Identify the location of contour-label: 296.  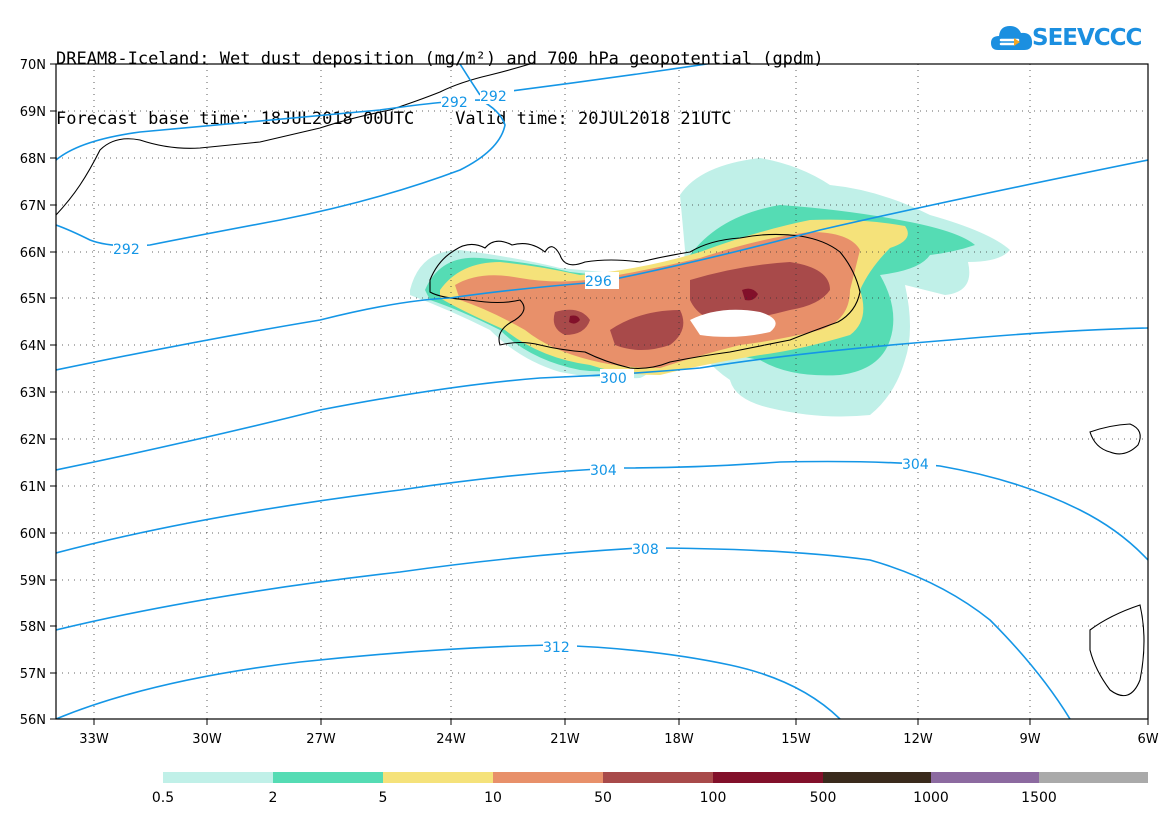
(598, 282).